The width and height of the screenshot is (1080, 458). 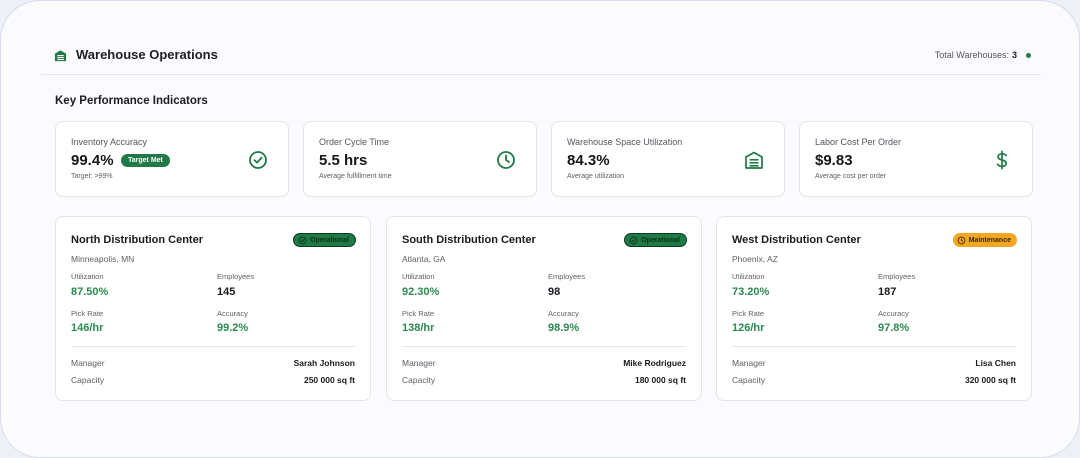 I want to click on pick-rate-value: 126/hr, so click(x=748, y=328).